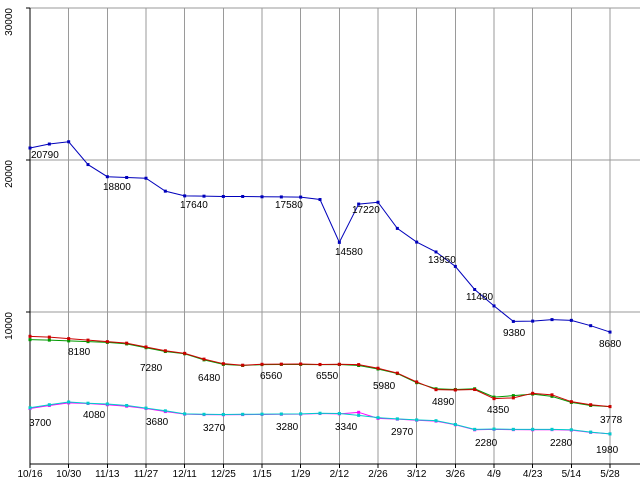 The width and height of the screenshot is (640, 480). Describe the element at coordinates (271, 376) in the screenshot. I see `point-label: 6560` at that location.